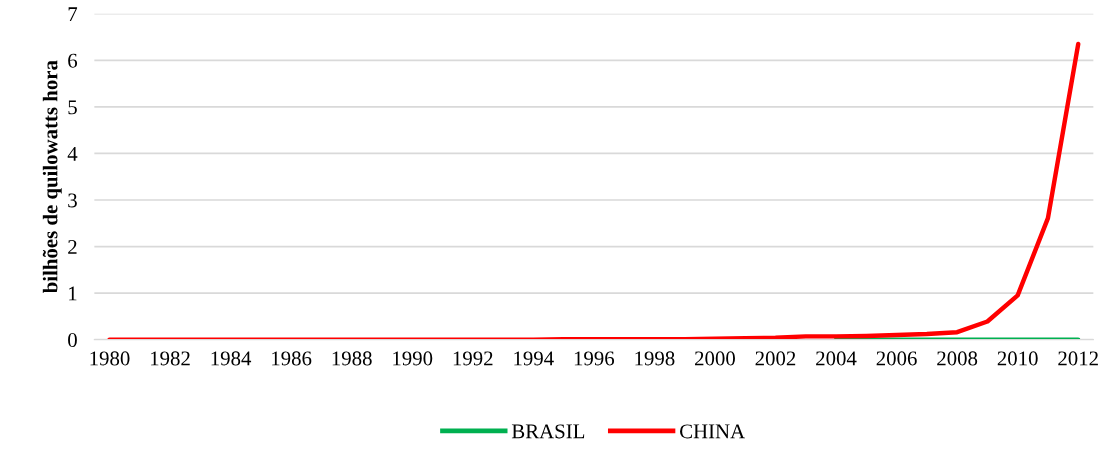 This screenshot has width=1110, height=459. Describe the element at coordinates (72, 340) in the screenshot. I see `y-tick-label: 0` at that location.